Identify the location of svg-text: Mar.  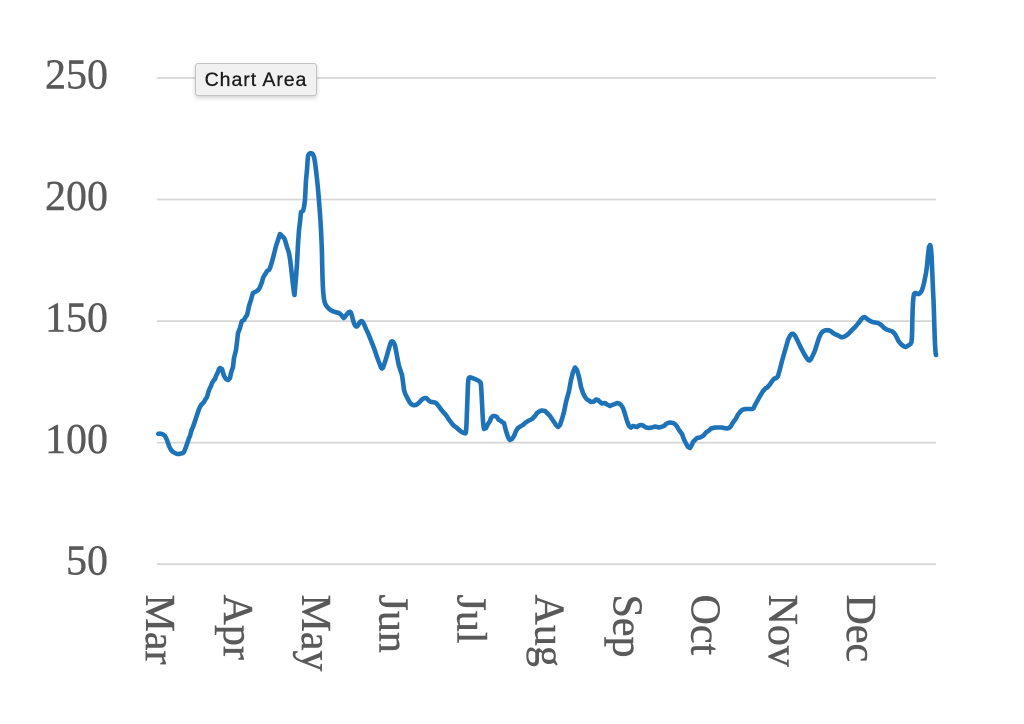
(159, 630).